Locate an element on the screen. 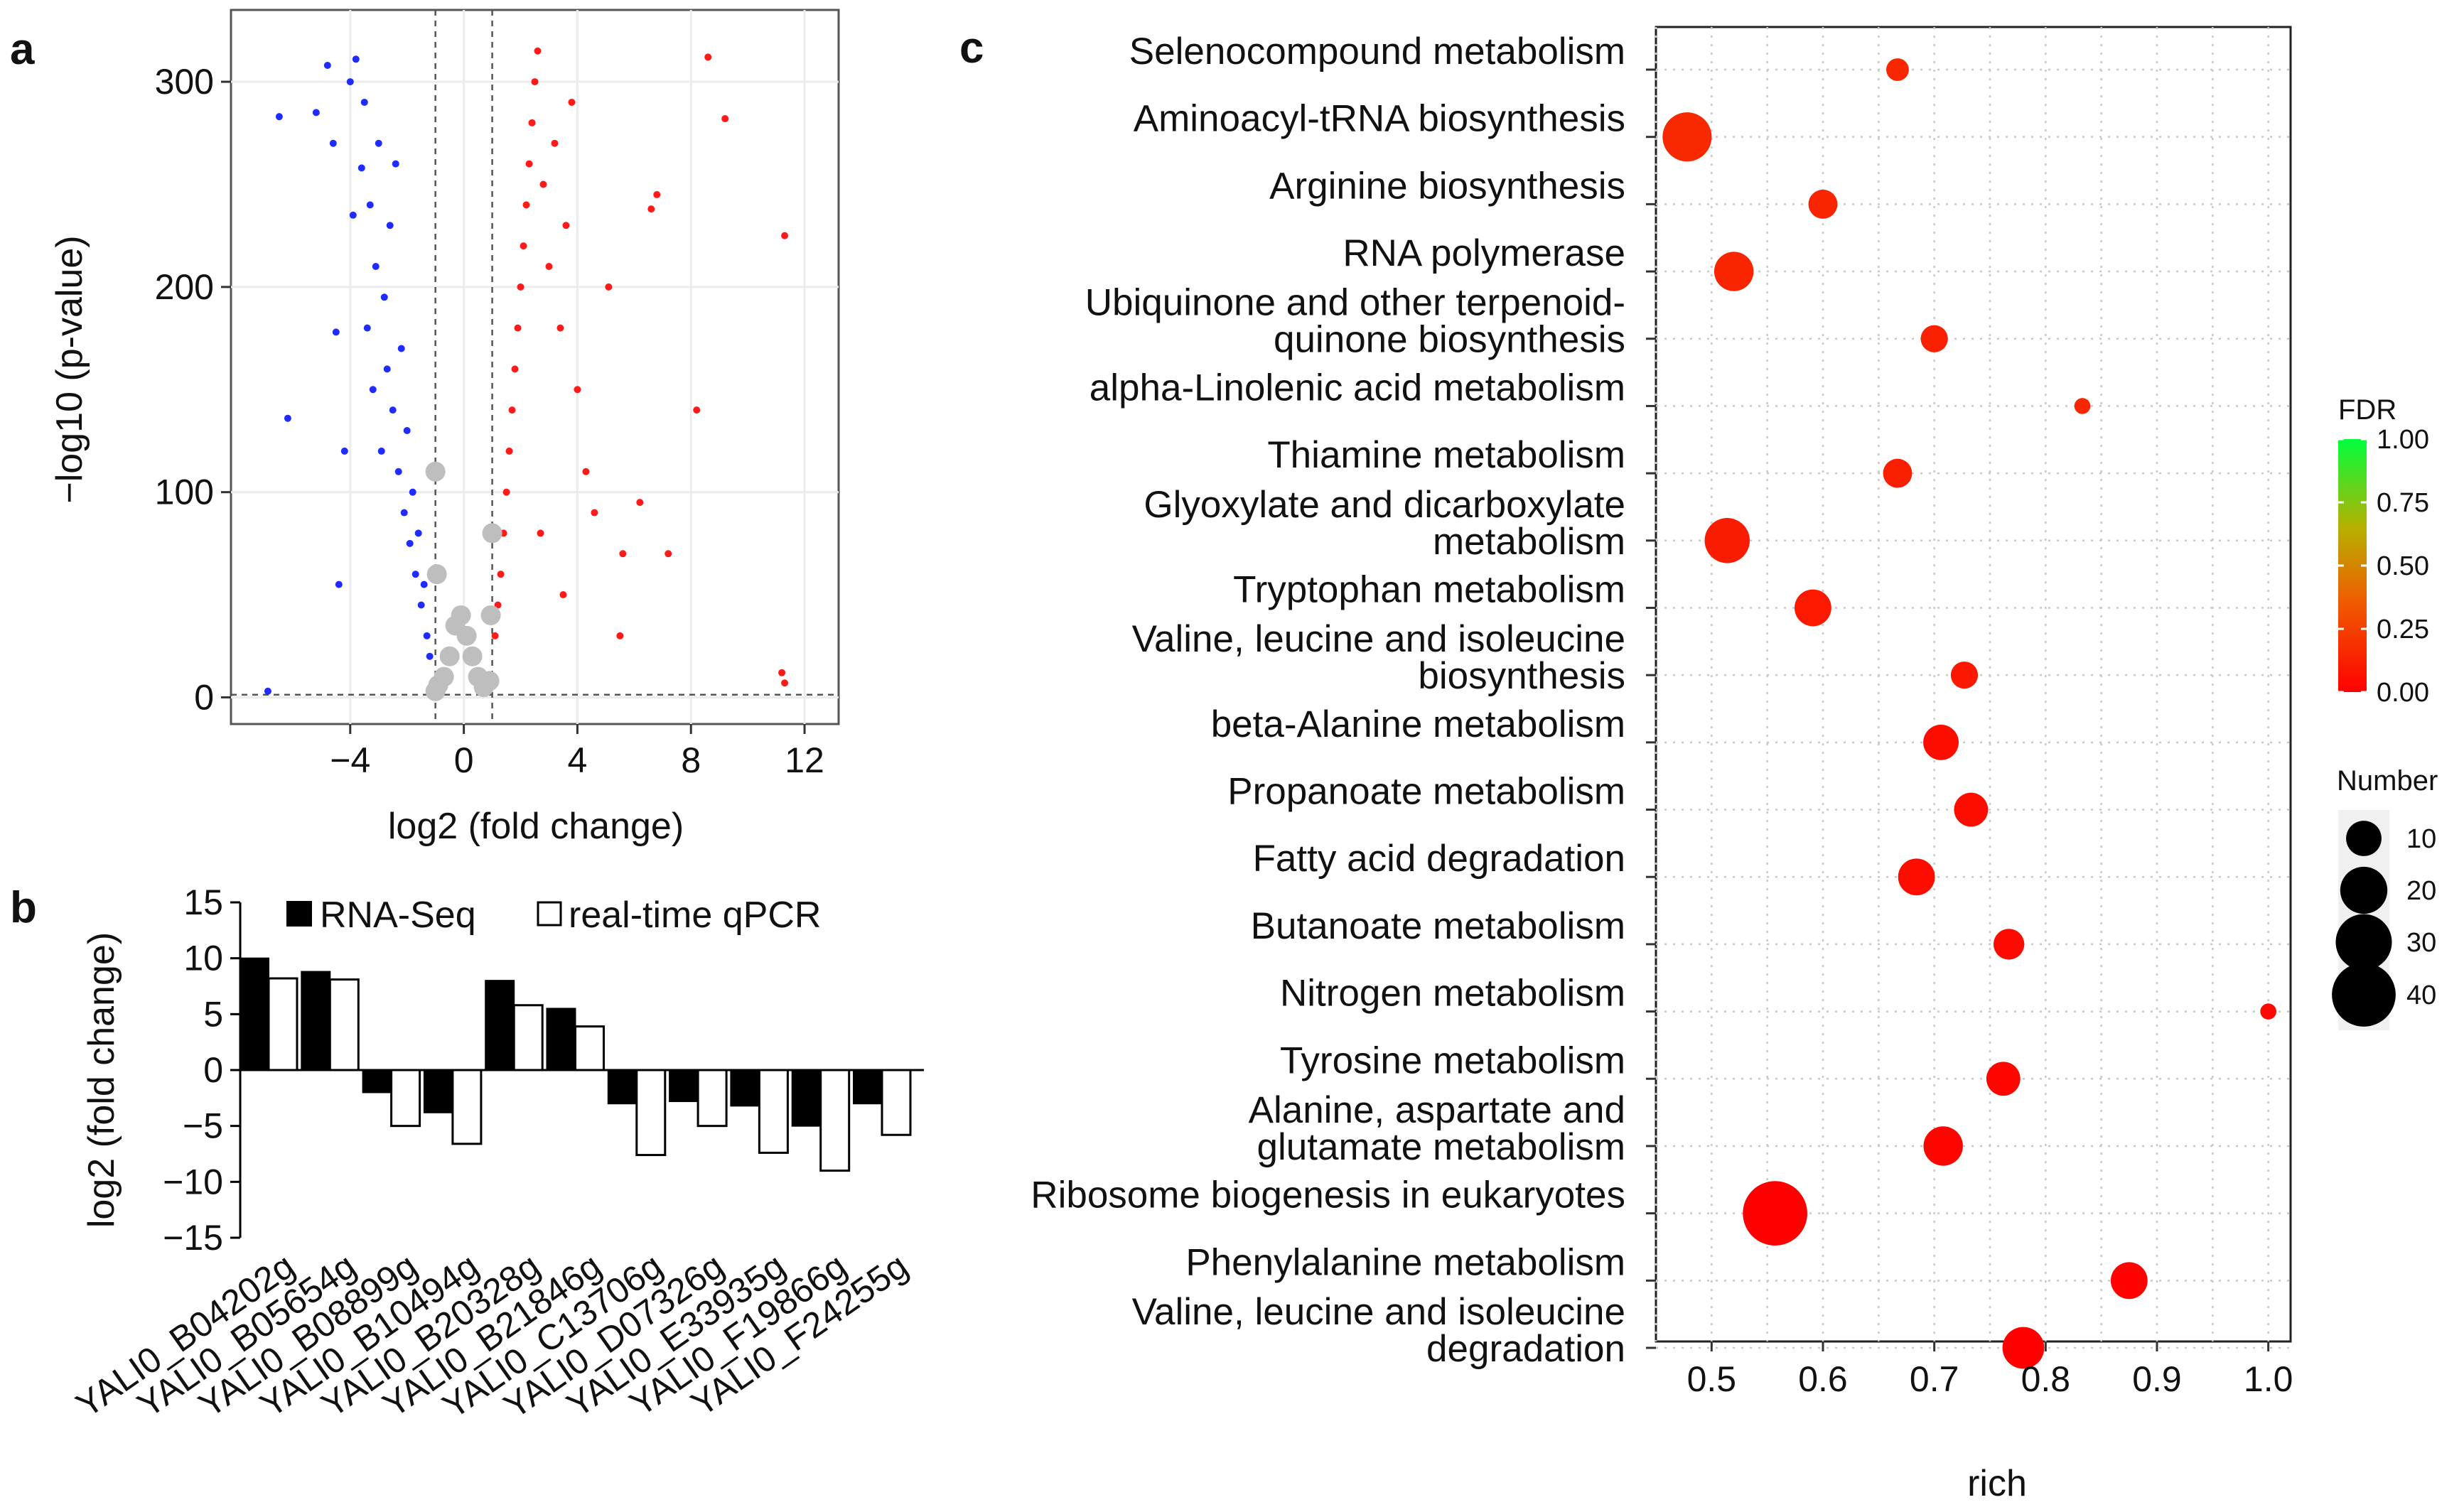 Image resolution: width=2464 pixels, height=1512 pixels. volcano-y-tick-label: 100 is located at coordinates (184, 492).